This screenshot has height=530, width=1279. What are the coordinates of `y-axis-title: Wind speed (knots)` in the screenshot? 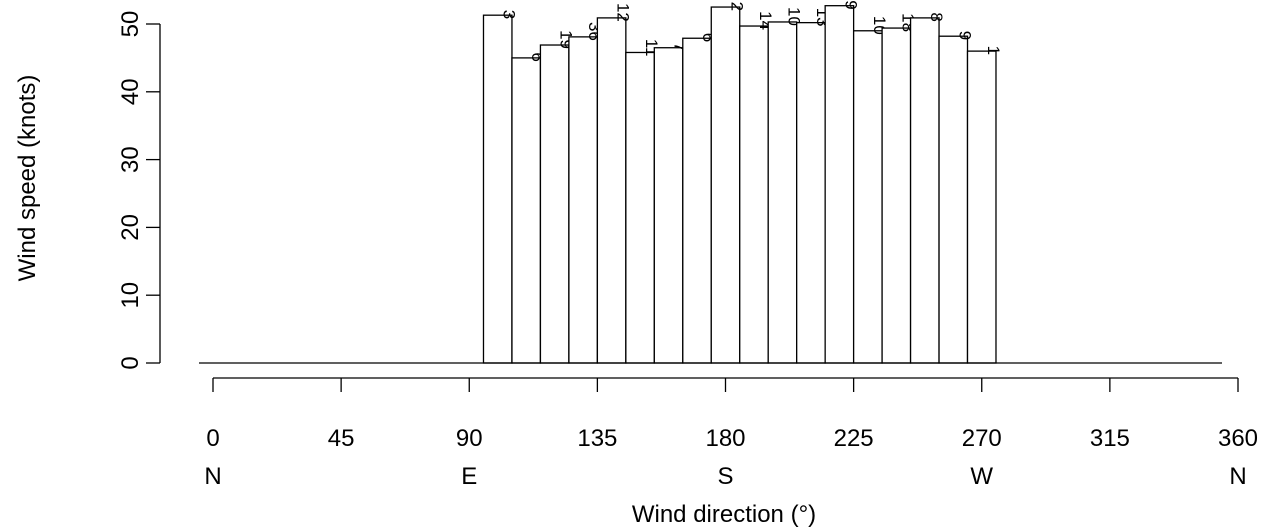 It's located at (27, 178).